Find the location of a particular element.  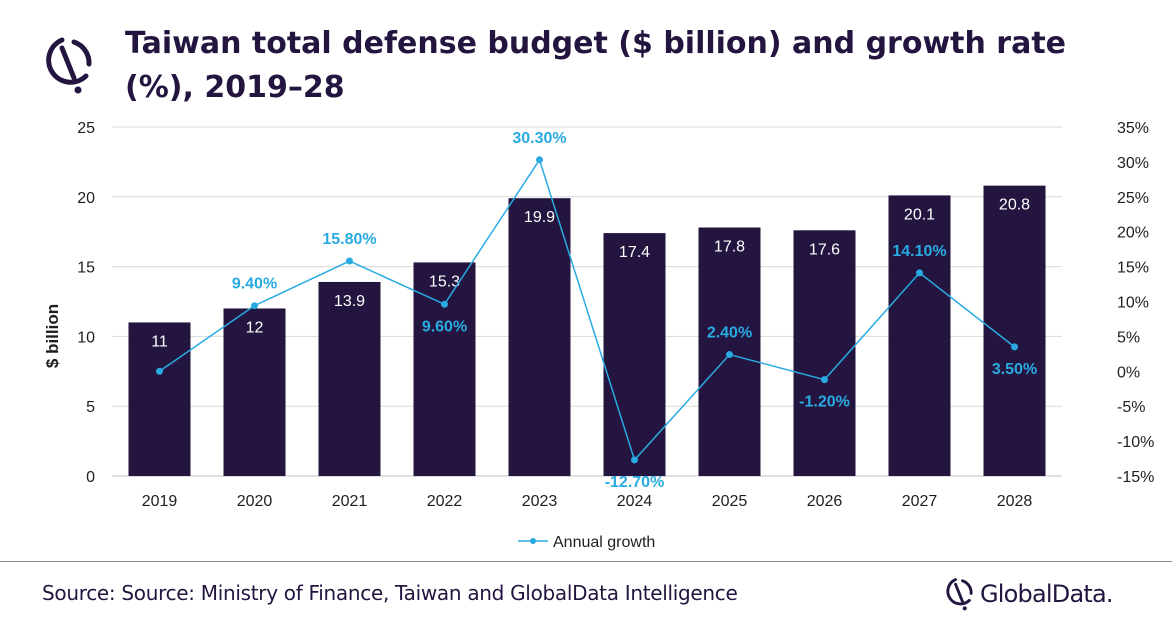

growth-value-label: 2.40% is located at coordinates (729, 333).